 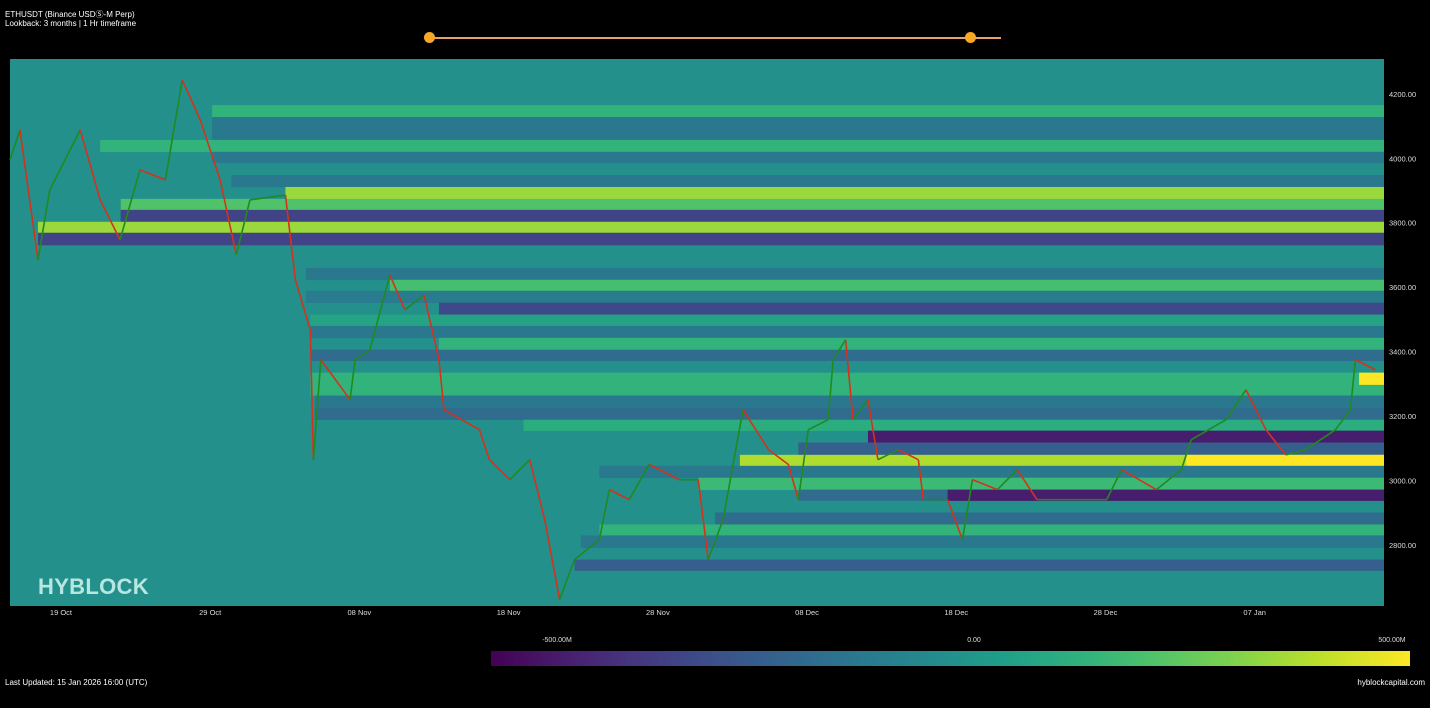 I want to click on range-slider, so click(x=714, y=38).